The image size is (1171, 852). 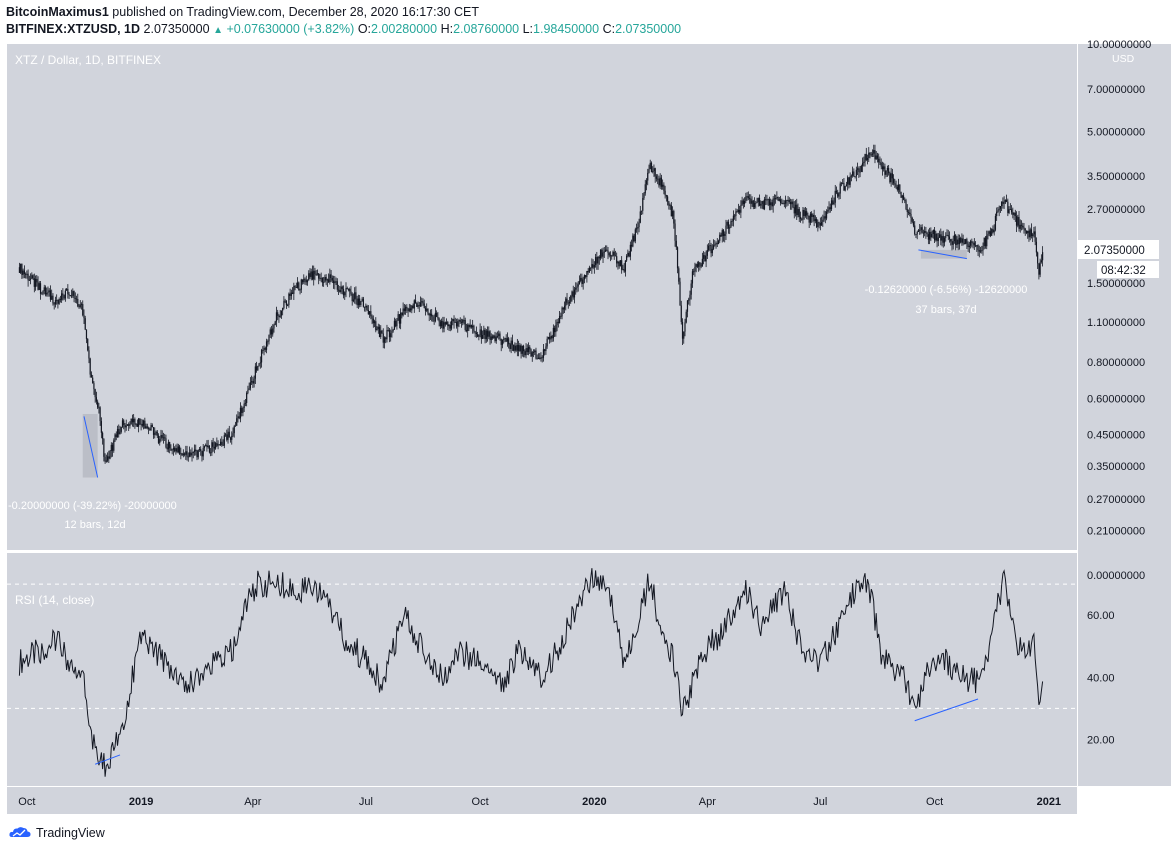 What do you see at coordinates (820, 802) in the screenshot?
I see `time-tick-label: Jul` at bounding box center [820, 802].